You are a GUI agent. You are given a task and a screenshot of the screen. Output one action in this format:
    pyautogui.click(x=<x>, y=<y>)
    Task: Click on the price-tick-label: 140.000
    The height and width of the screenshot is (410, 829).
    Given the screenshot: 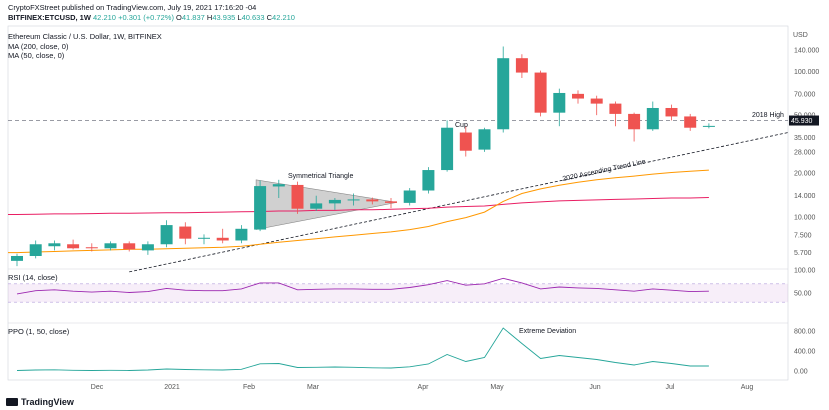 What is the action you would take?
    pyautogui.click(x=806, y=51)
    